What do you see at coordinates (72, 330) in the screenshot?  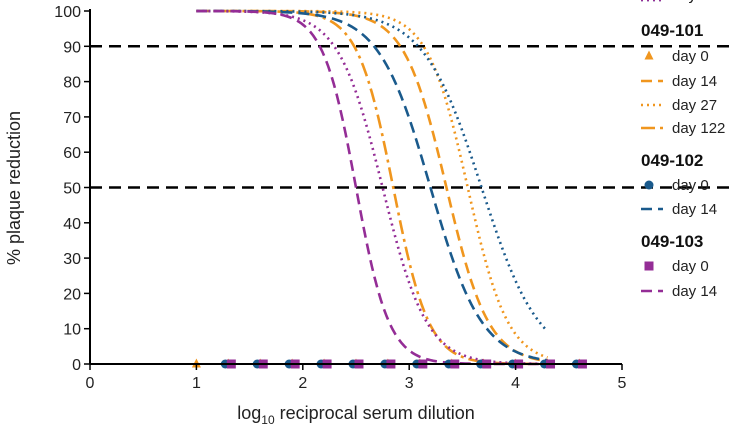 I see `y-tick-label-10: 10` at bounding box center [72, 330].